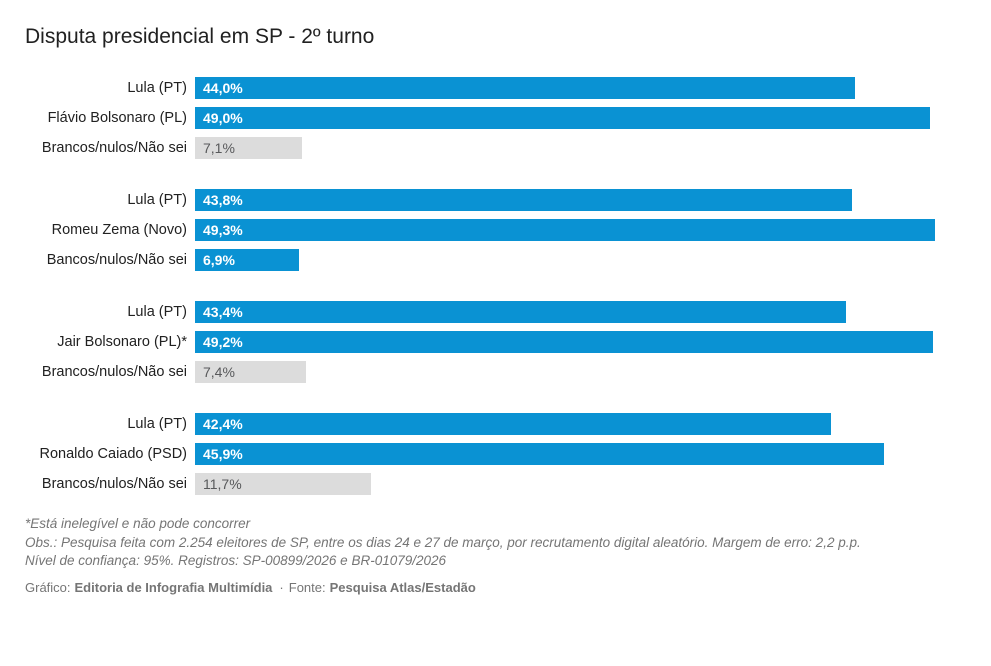 The height and width of the screenshot is (666, 991). I want to click on bar-track: 49,0%, so click(593, 118).